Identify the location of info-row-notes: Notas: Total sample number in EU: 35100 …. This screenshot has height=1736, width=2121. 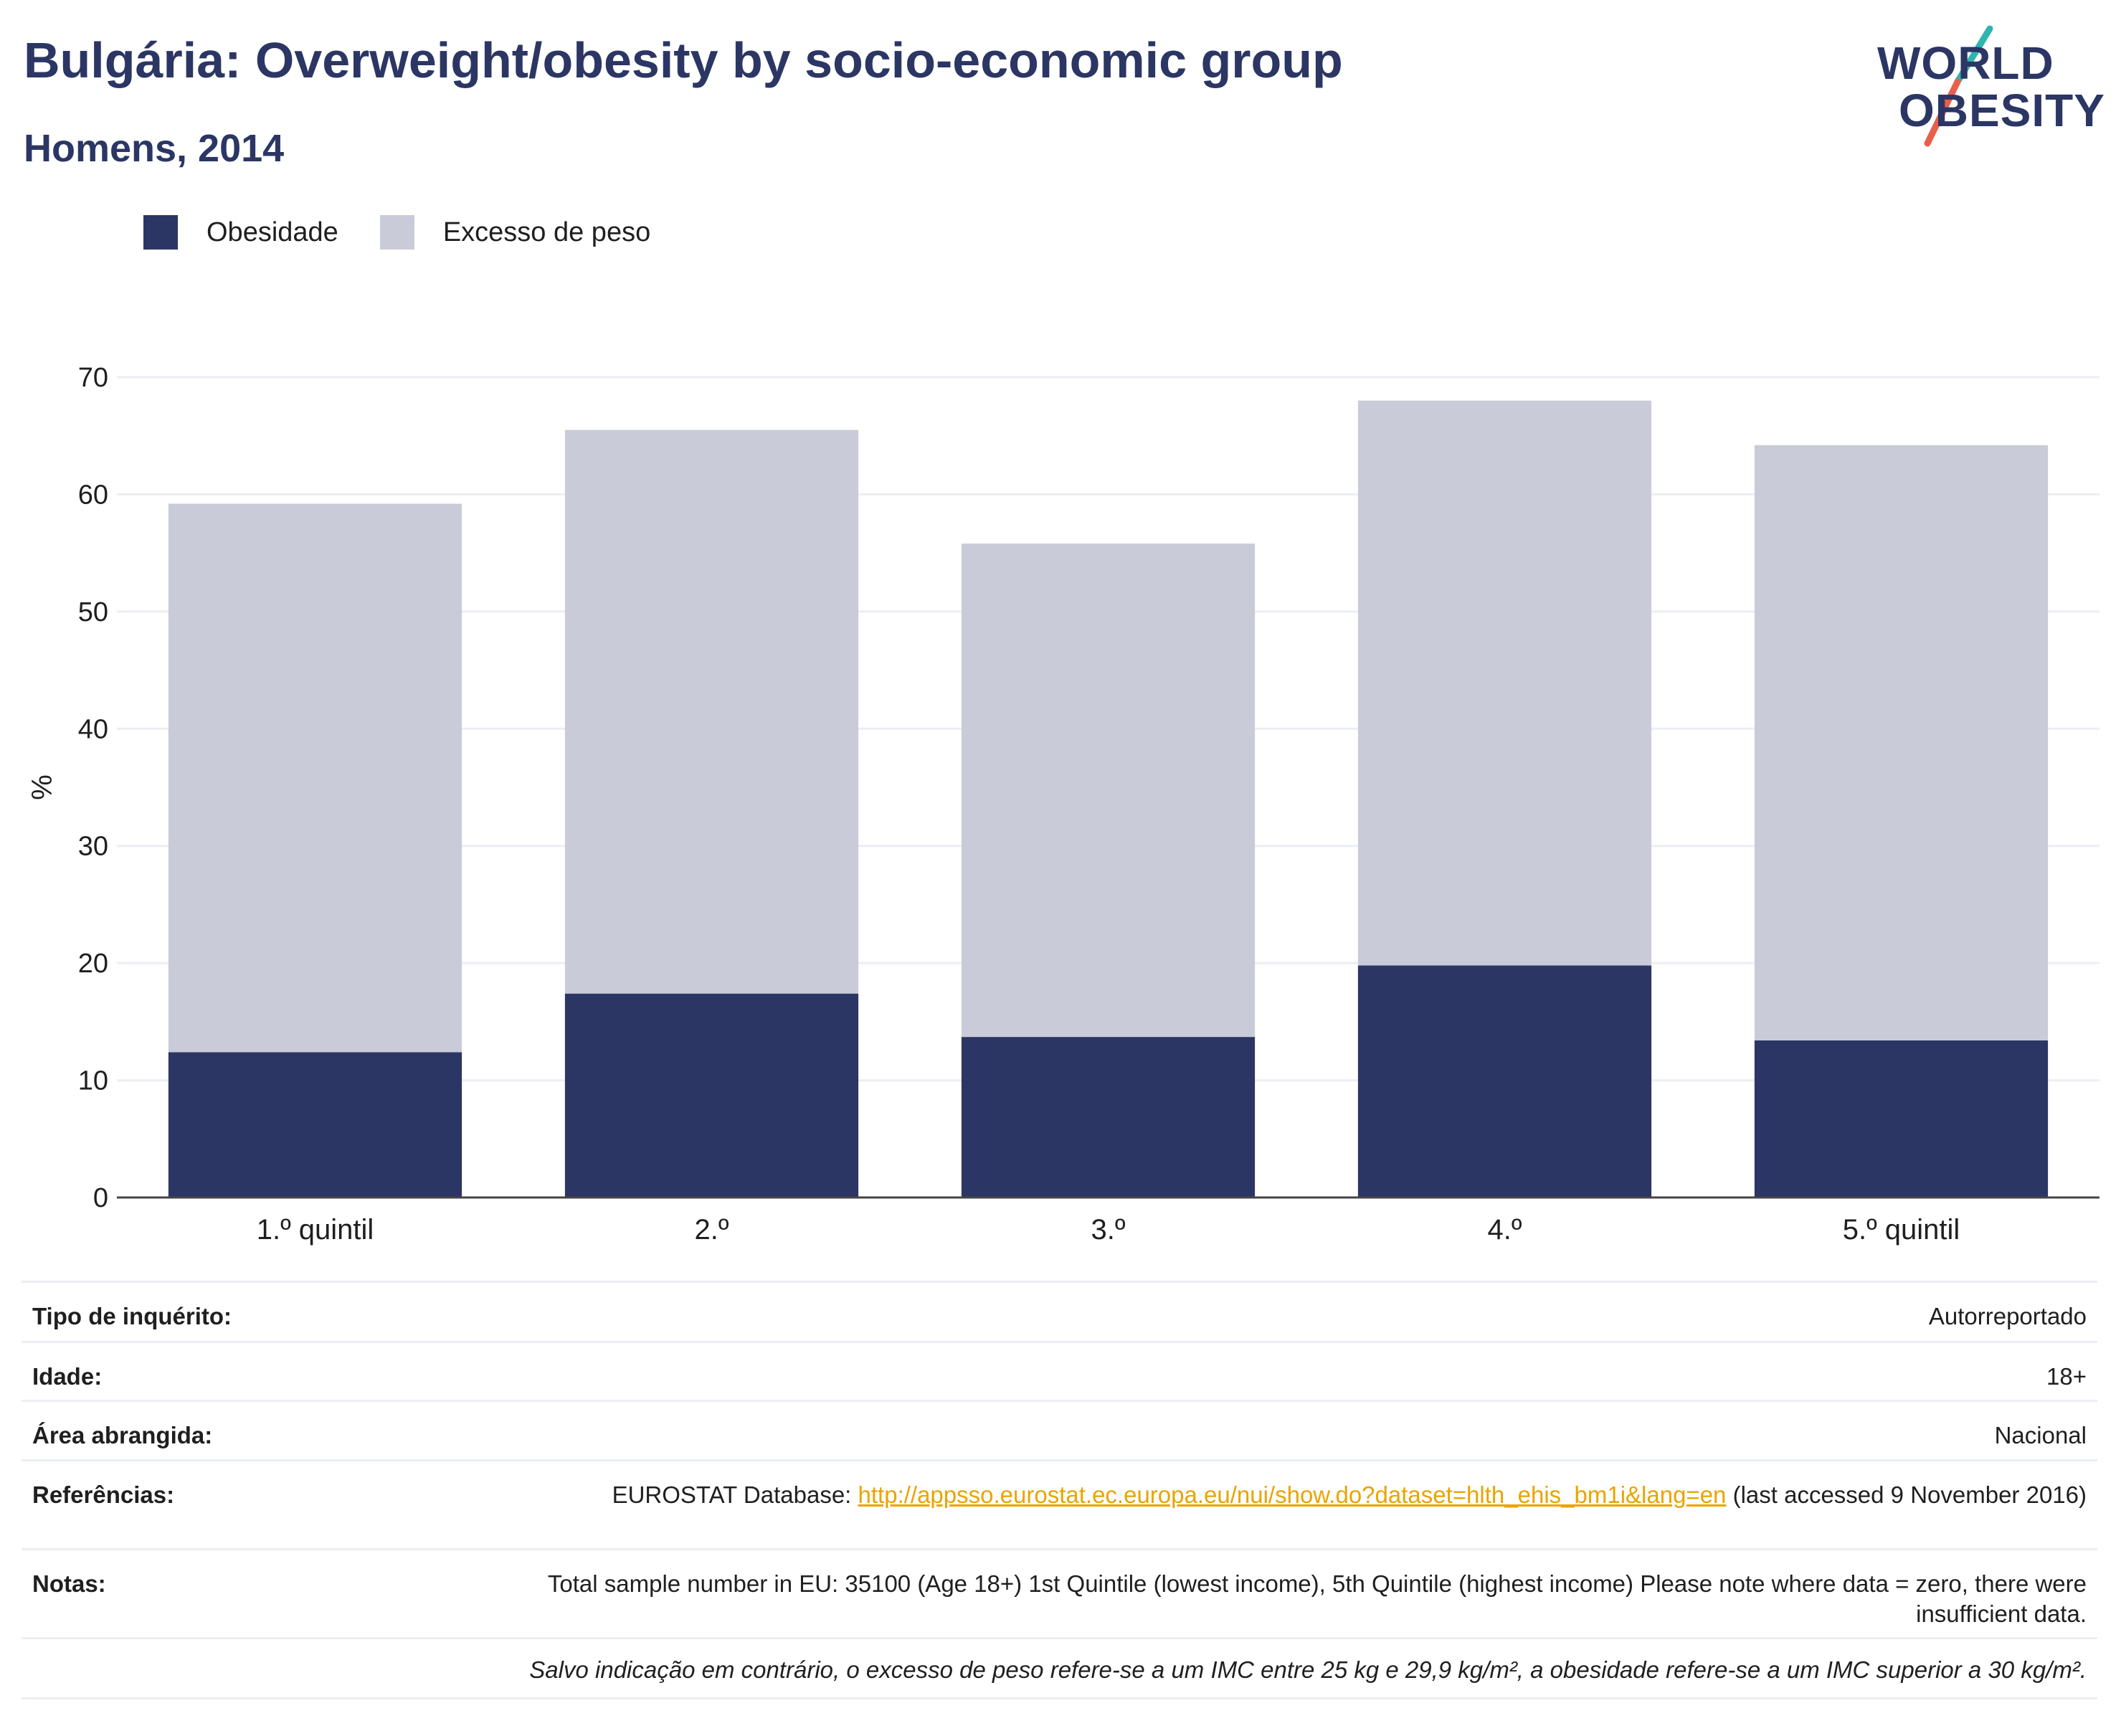
(1059, 1595).